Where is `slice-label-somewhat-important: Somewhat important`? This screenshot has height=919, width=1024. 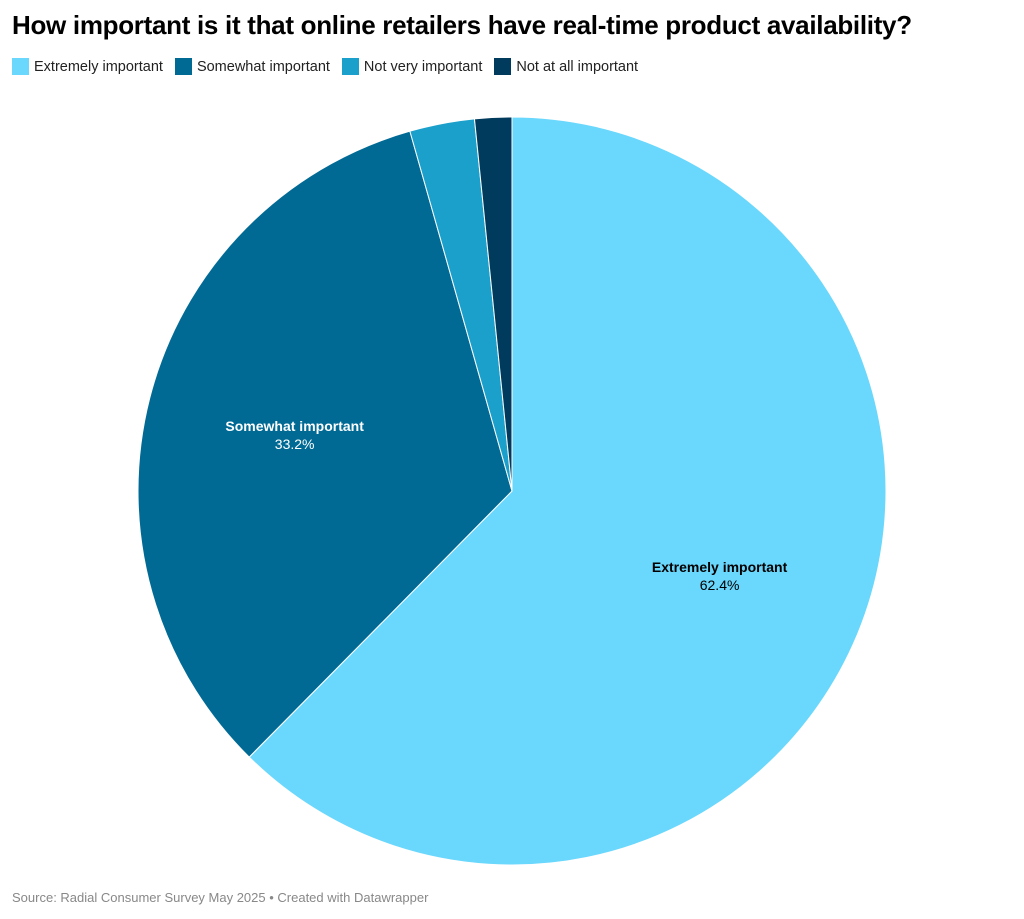 slice-label-somewhat-important: Somewhat important is located at coordinates (294, 426).